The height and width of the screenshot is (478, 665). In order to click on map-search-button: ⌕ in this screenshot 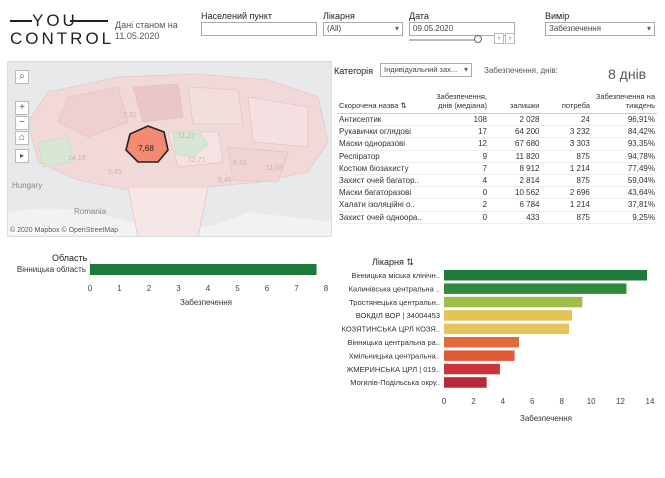, I will do `click(22, 77)`.